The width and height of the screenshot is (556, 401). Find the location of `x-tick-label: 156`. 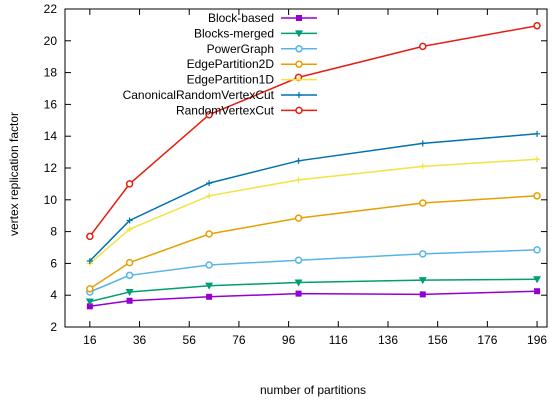

x-tick-label: 156 is located at coordinates (438, 340).